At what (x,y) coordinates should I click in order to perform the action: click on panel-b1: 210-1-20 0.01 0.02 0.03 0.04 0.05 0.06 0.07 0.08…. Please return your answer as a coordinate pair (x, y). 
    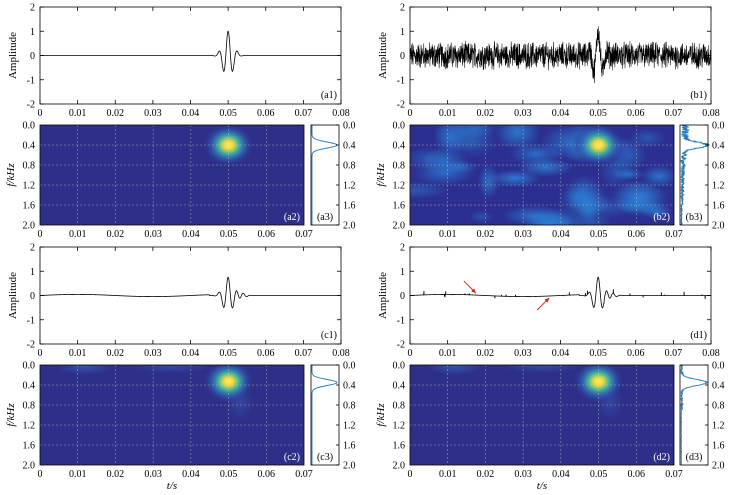
    Looking at the image, I should click on (548, 61).